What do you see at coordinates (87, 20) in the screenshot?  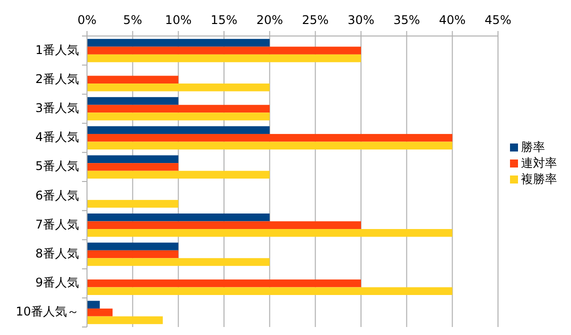 I see `x-tick-label: 0%` at bounding box center [87, 20].